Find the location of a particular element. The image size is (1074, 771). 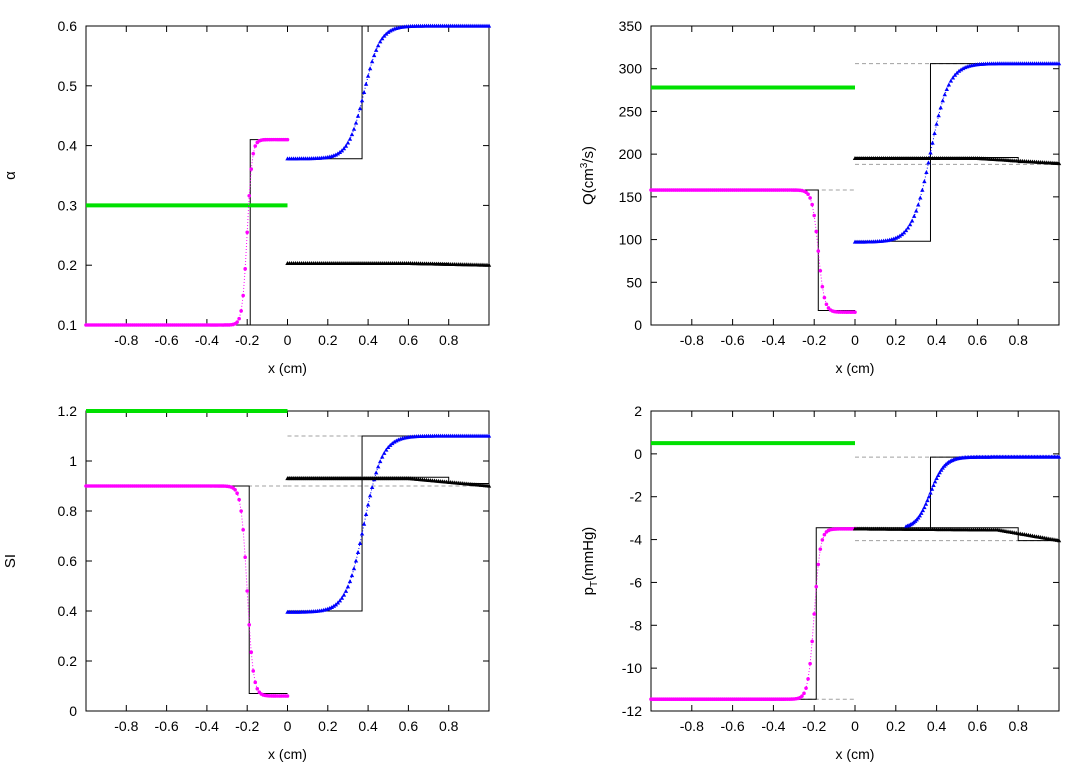

plot-frame is located at coordinates (855, 175).